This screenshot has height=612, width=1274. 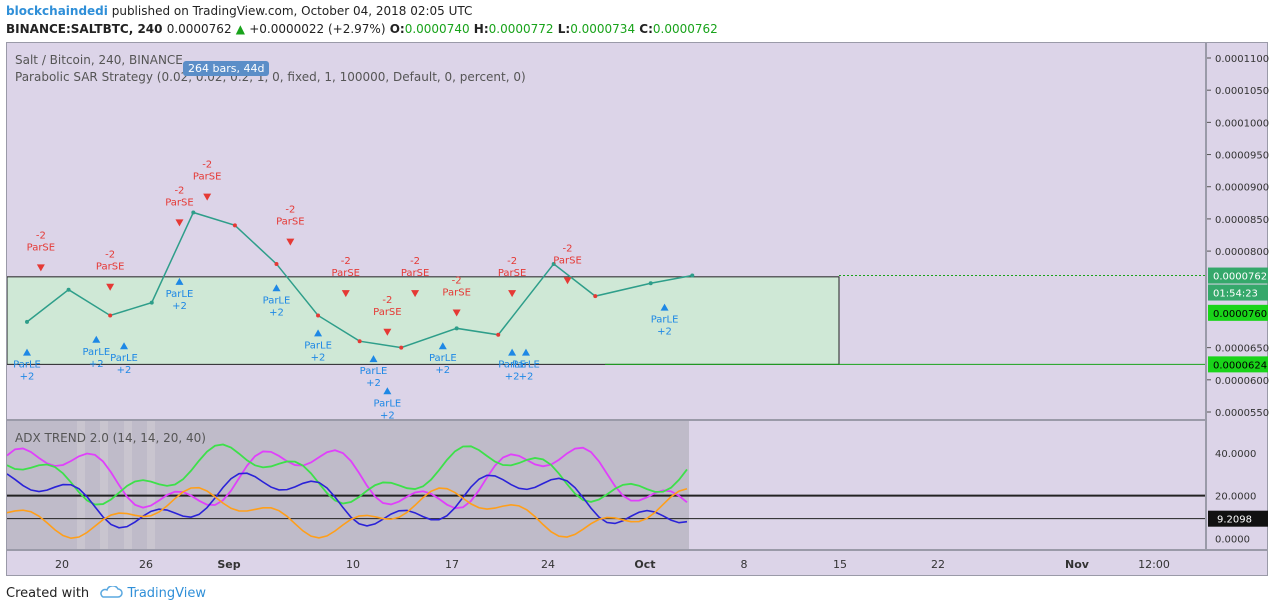 I want to click on time-tick-label: 20, so click(x=62, y=564).